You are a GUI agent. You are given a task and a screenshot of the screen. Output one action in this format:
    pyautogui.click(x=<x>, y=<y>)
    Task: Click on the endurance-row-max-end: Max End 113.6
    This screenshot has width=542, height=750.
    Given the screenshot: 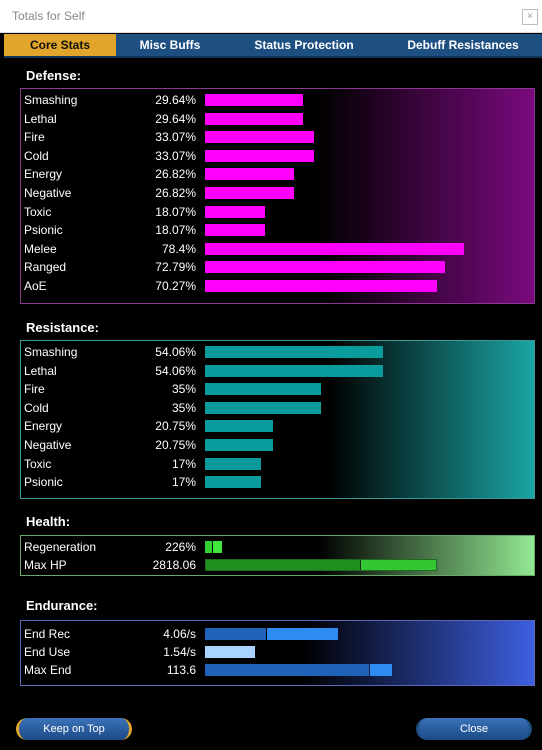 What is the action you would take?
    pyautogui.click(x=277, y=670)
    